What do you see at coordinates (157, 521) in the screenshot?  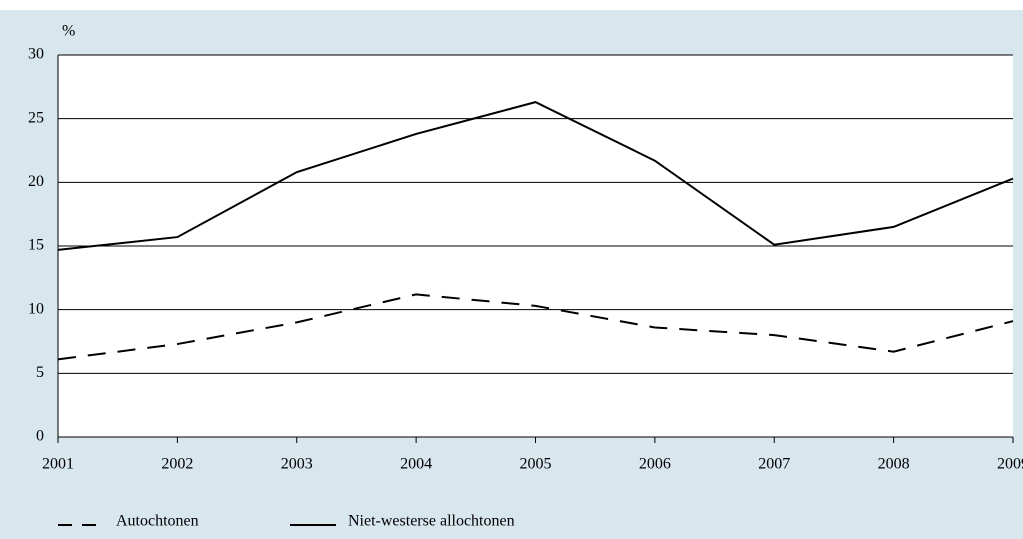 I see `legend-label: Autochtonen` at bounding box center [157, 521].